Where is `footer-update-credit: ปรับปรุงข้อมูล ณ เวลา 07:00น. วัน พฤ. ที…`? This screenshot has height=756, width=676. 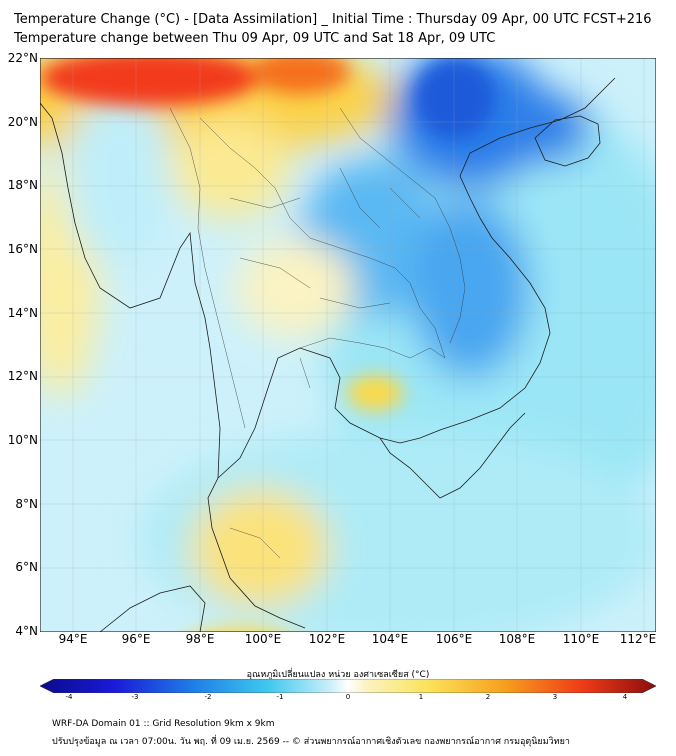 footer-update-credit: ปรับปรุงข้อมูล ณ เวลา 07:00น. วัน พฤ. ที… is located at coordinates (311, 742).